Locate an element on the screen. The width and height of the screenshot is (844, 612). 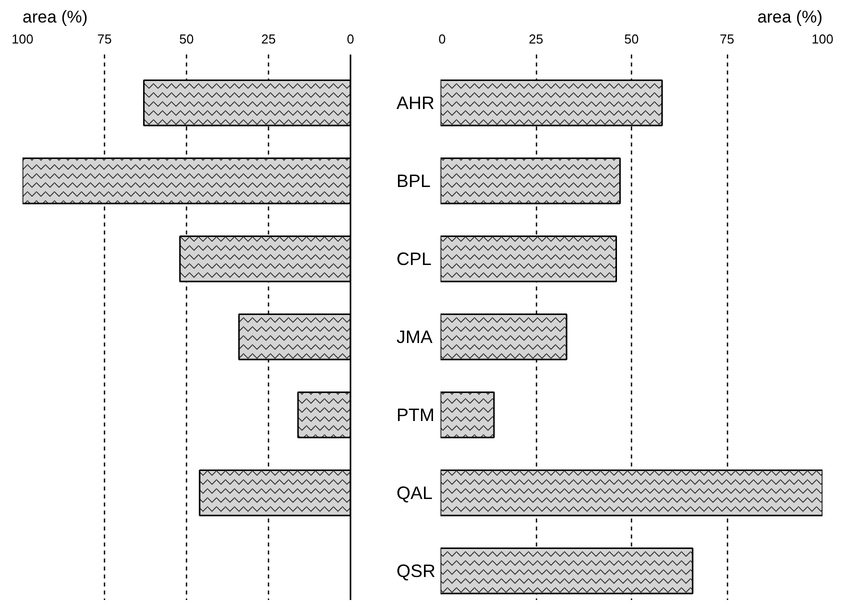
y-tick-label: PTM is located at coordinates (415, 414).